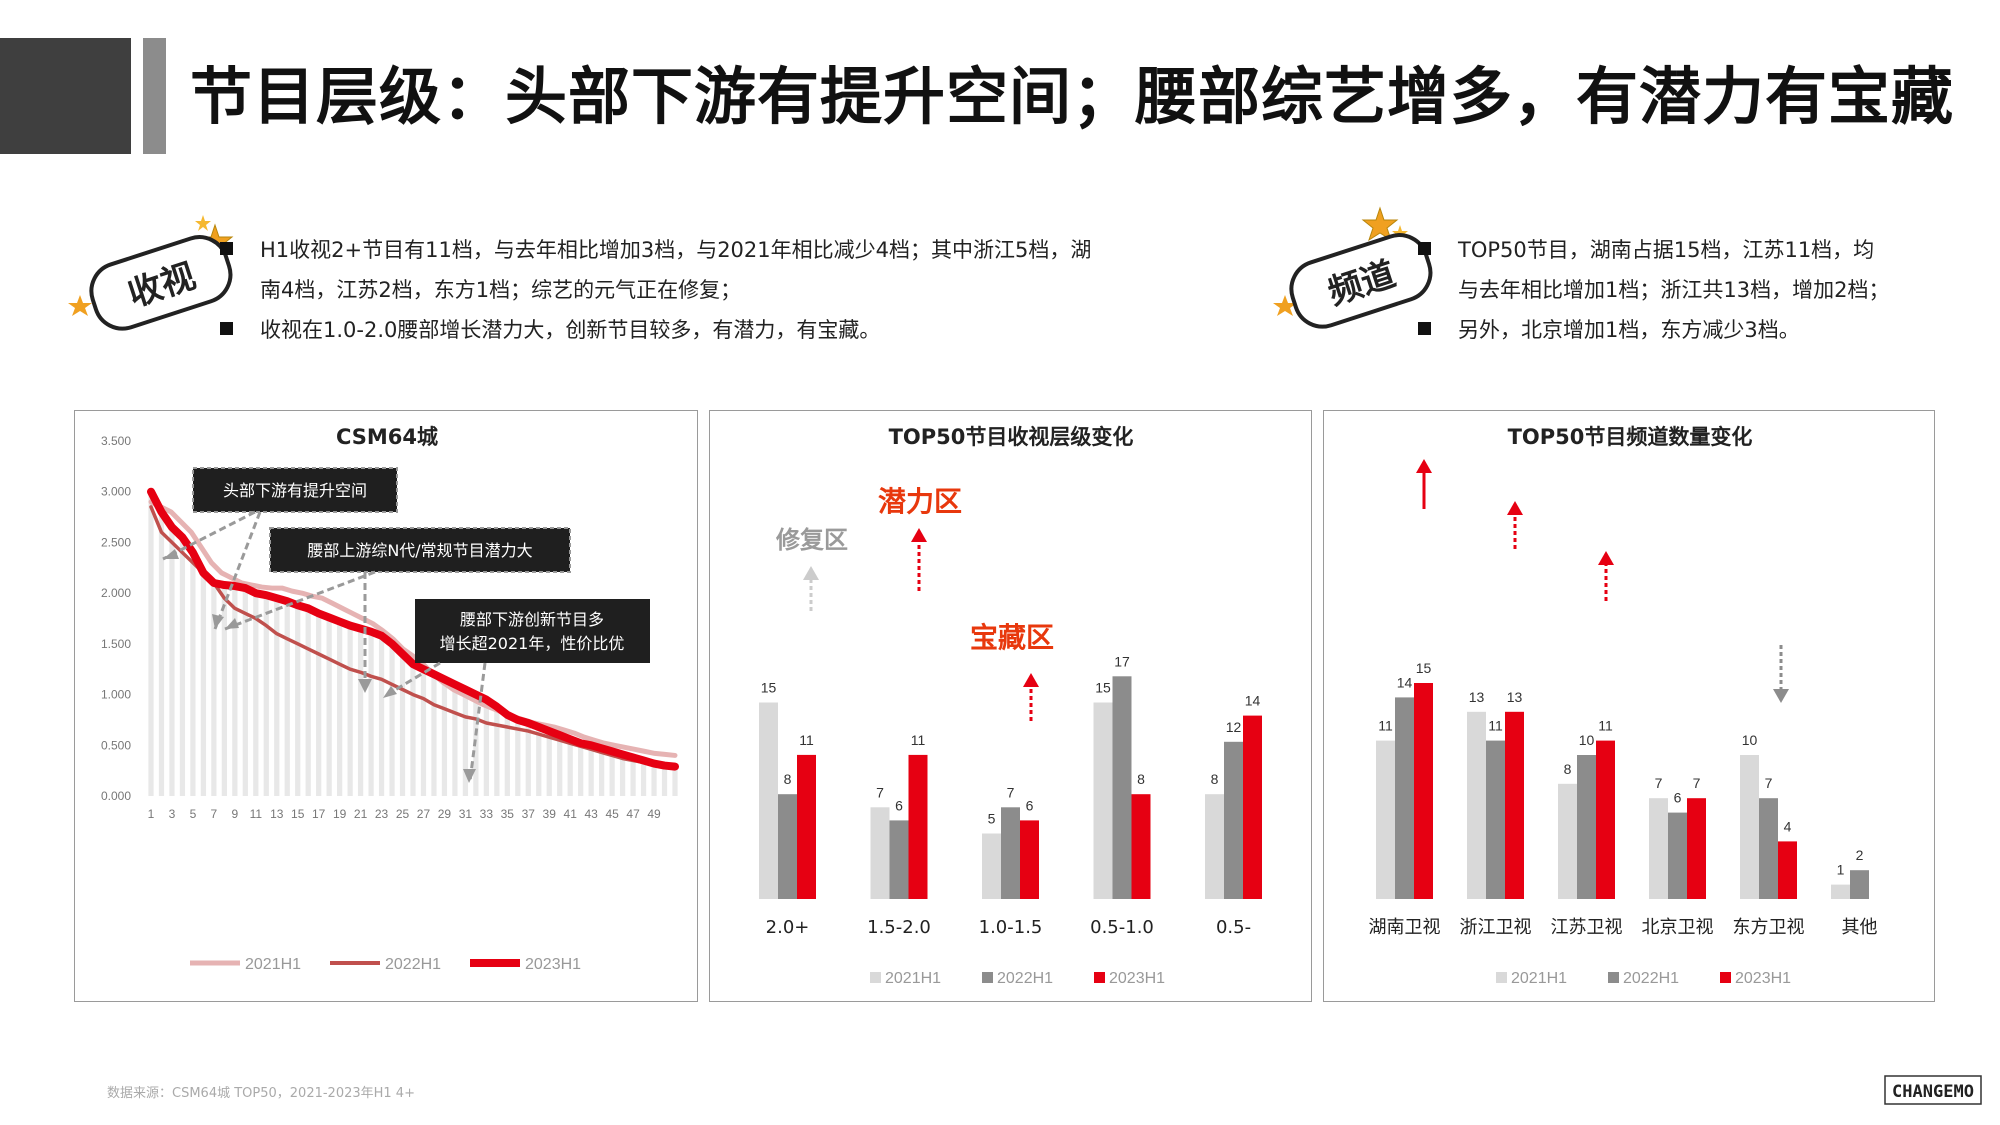 This screenshot has height=1125, width=2000. What do you see at coordinates (550, 814) in the screenshot?
I see `x-tick-label: 39` at bounding box center [550, 814].